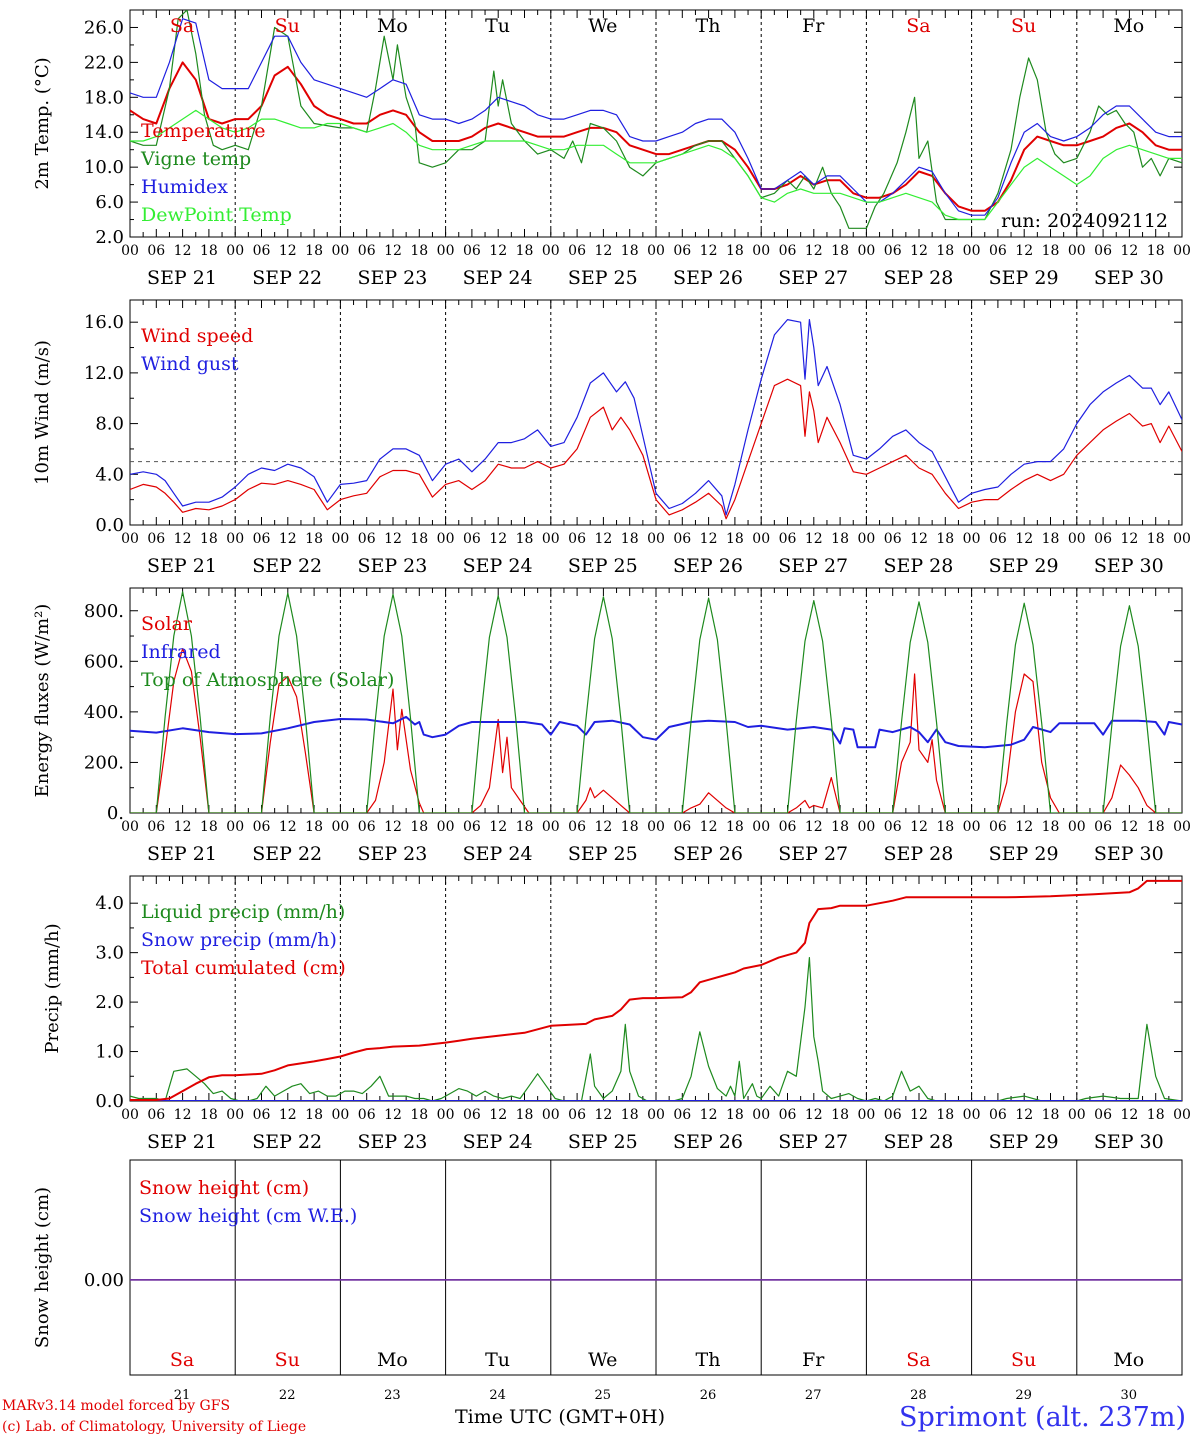 This screenshot has height=1440, width=1194. Describe the element at coordinates (708, 26) in the screenshot. I see `weekday-label-top: Th` at that location.